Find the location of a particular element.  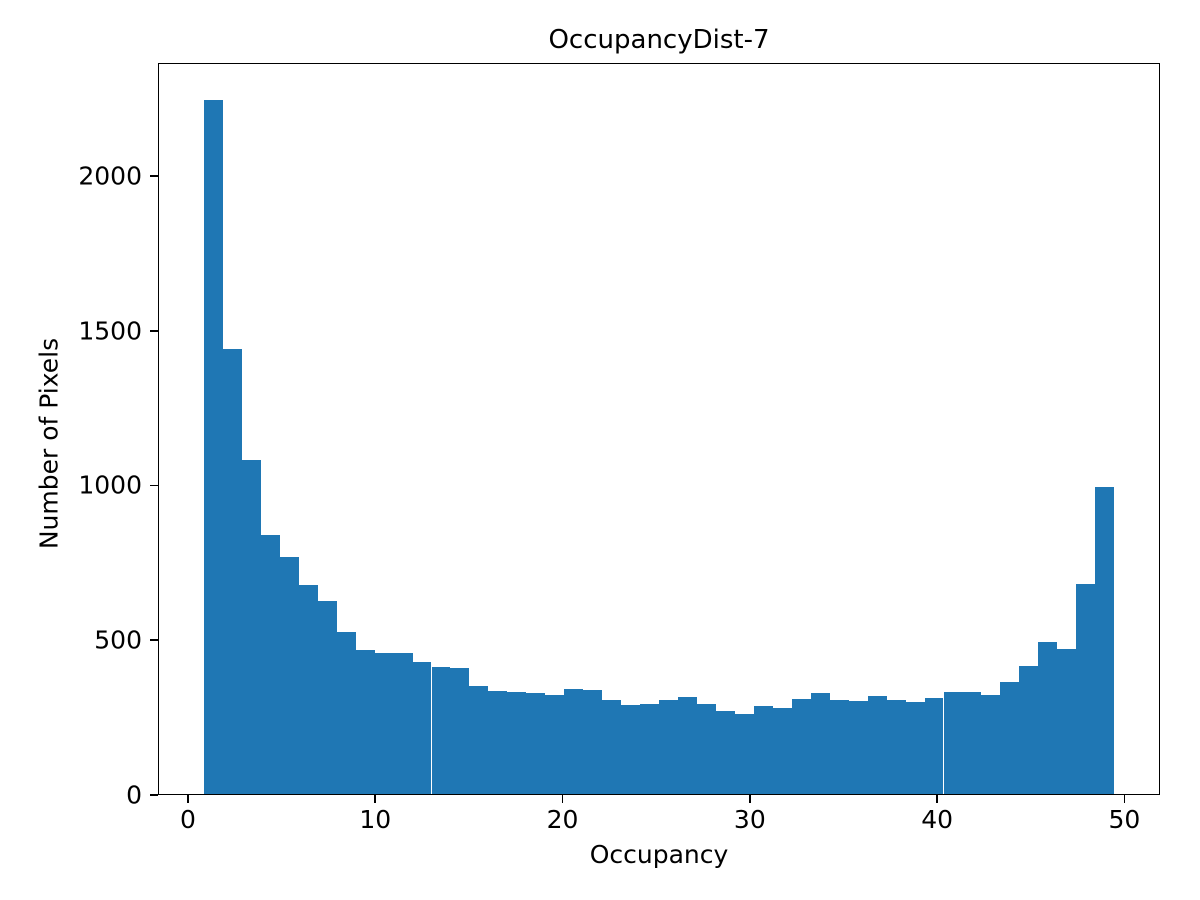

y-axis-label: Number of Pixels is located at coordinates (49, 443).